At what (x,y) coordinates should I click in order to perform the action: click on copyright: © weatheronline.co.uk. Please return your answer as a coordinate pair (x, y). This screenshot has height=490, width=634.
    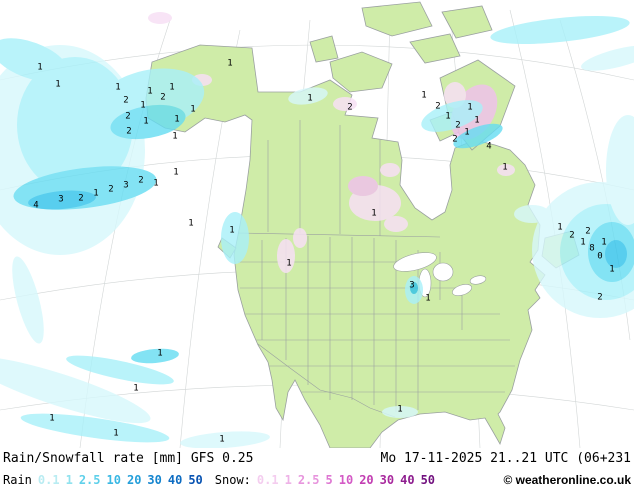
    Looking at the image, I should click on (567, 479).